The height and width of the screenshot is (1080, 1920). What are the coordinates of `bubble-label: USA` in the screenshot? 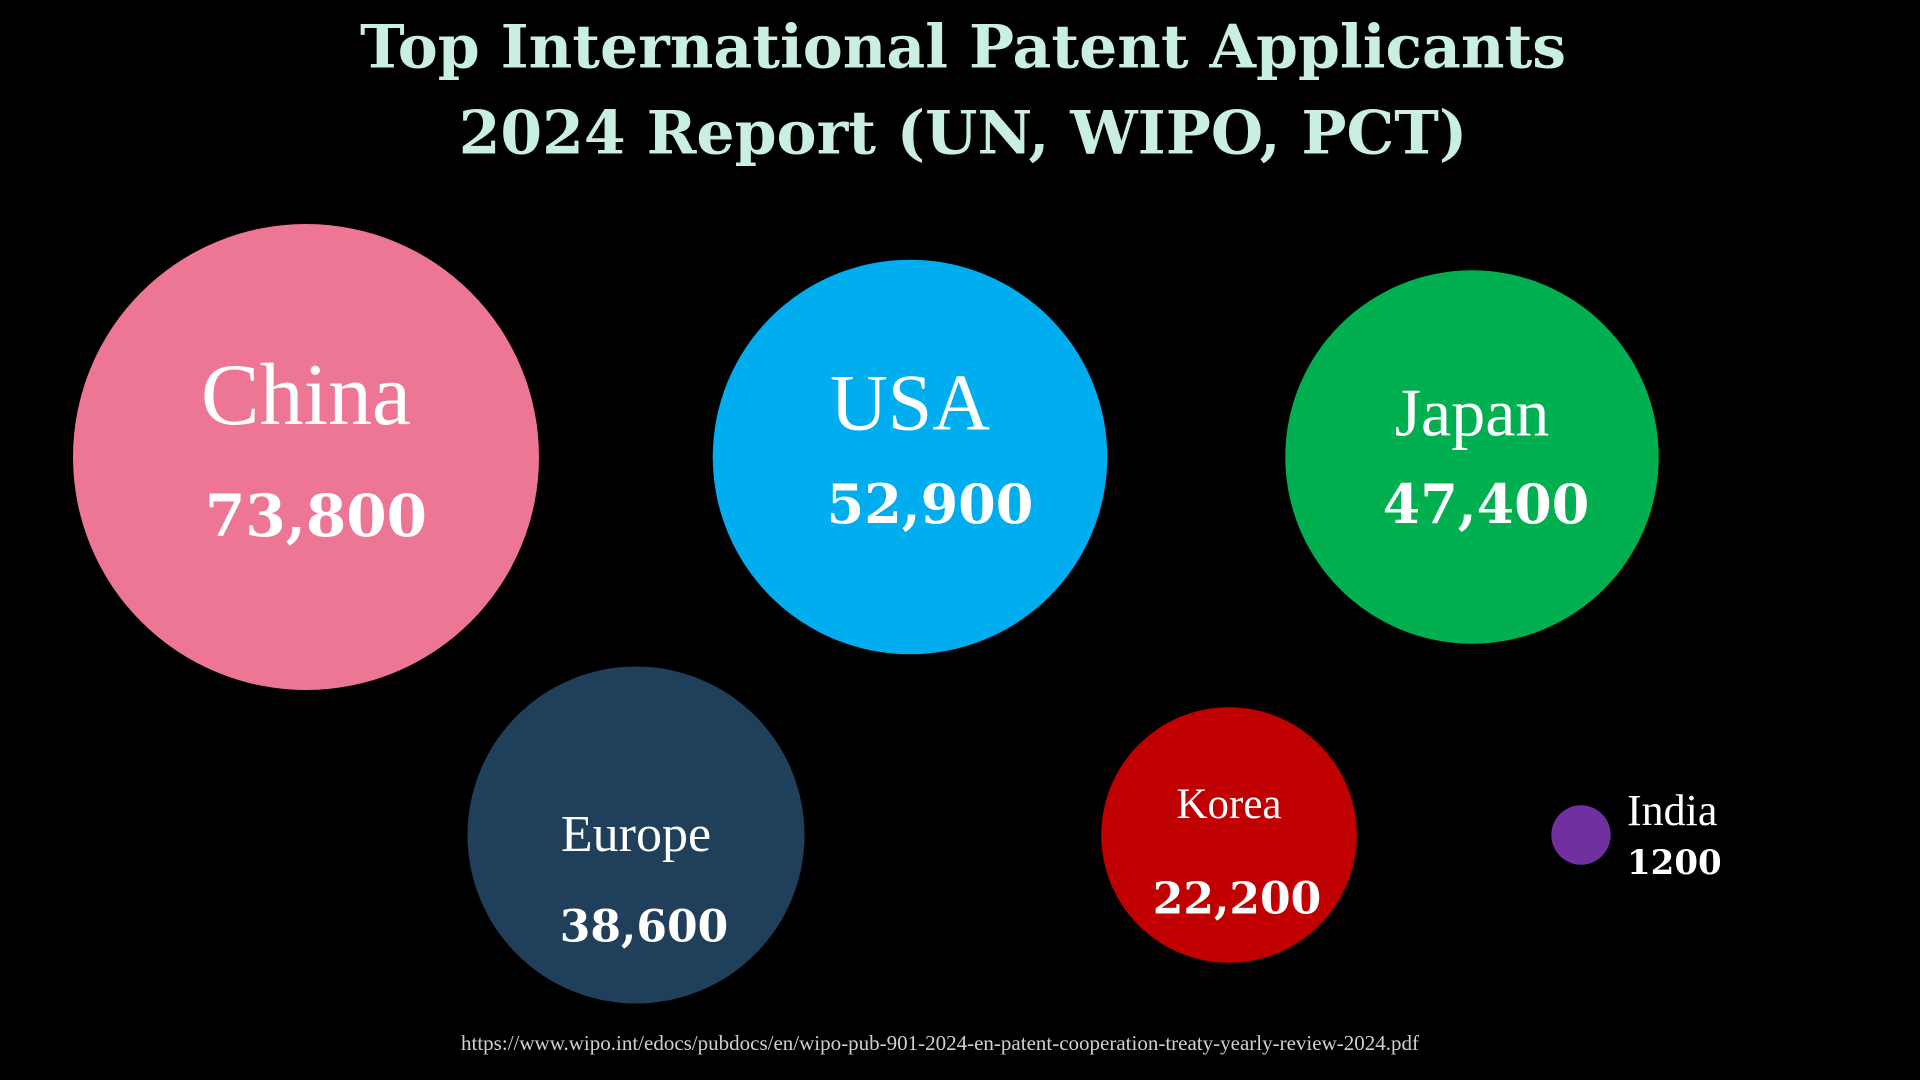 It's located at (910, 403).